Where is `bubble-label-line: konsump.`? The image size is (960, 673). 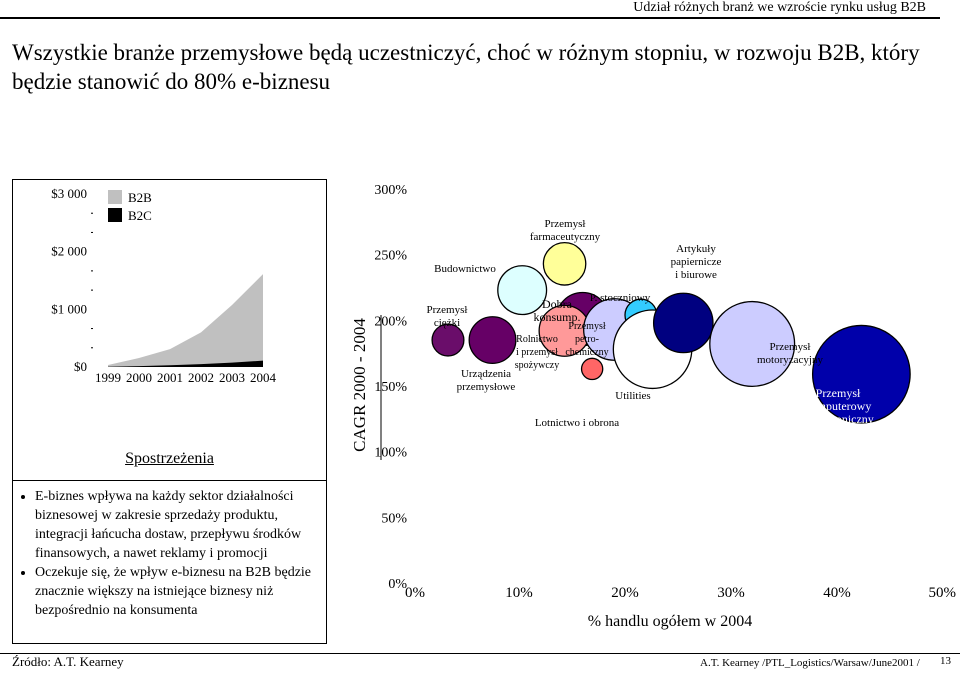 bubble-label-line: konsump. is located at coordinates (556, 317).